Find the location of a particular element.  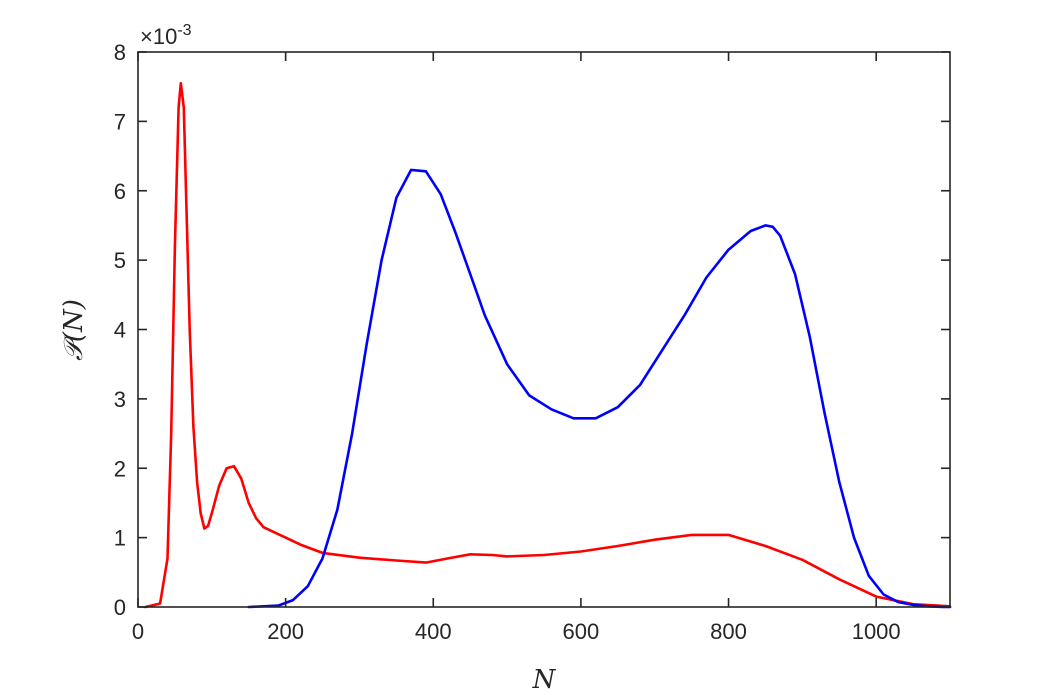

y-tick-label: 7 is located at coordinates (120, 121).